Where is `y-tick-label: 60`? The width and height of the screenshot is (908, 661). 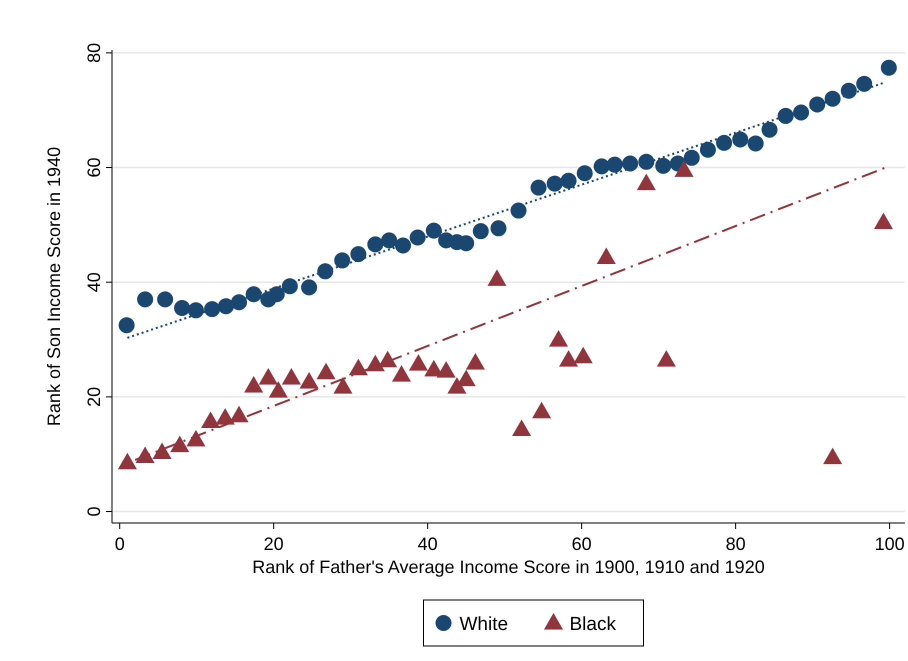 y-tick-label: 60 is located at coordinates (94, 168).